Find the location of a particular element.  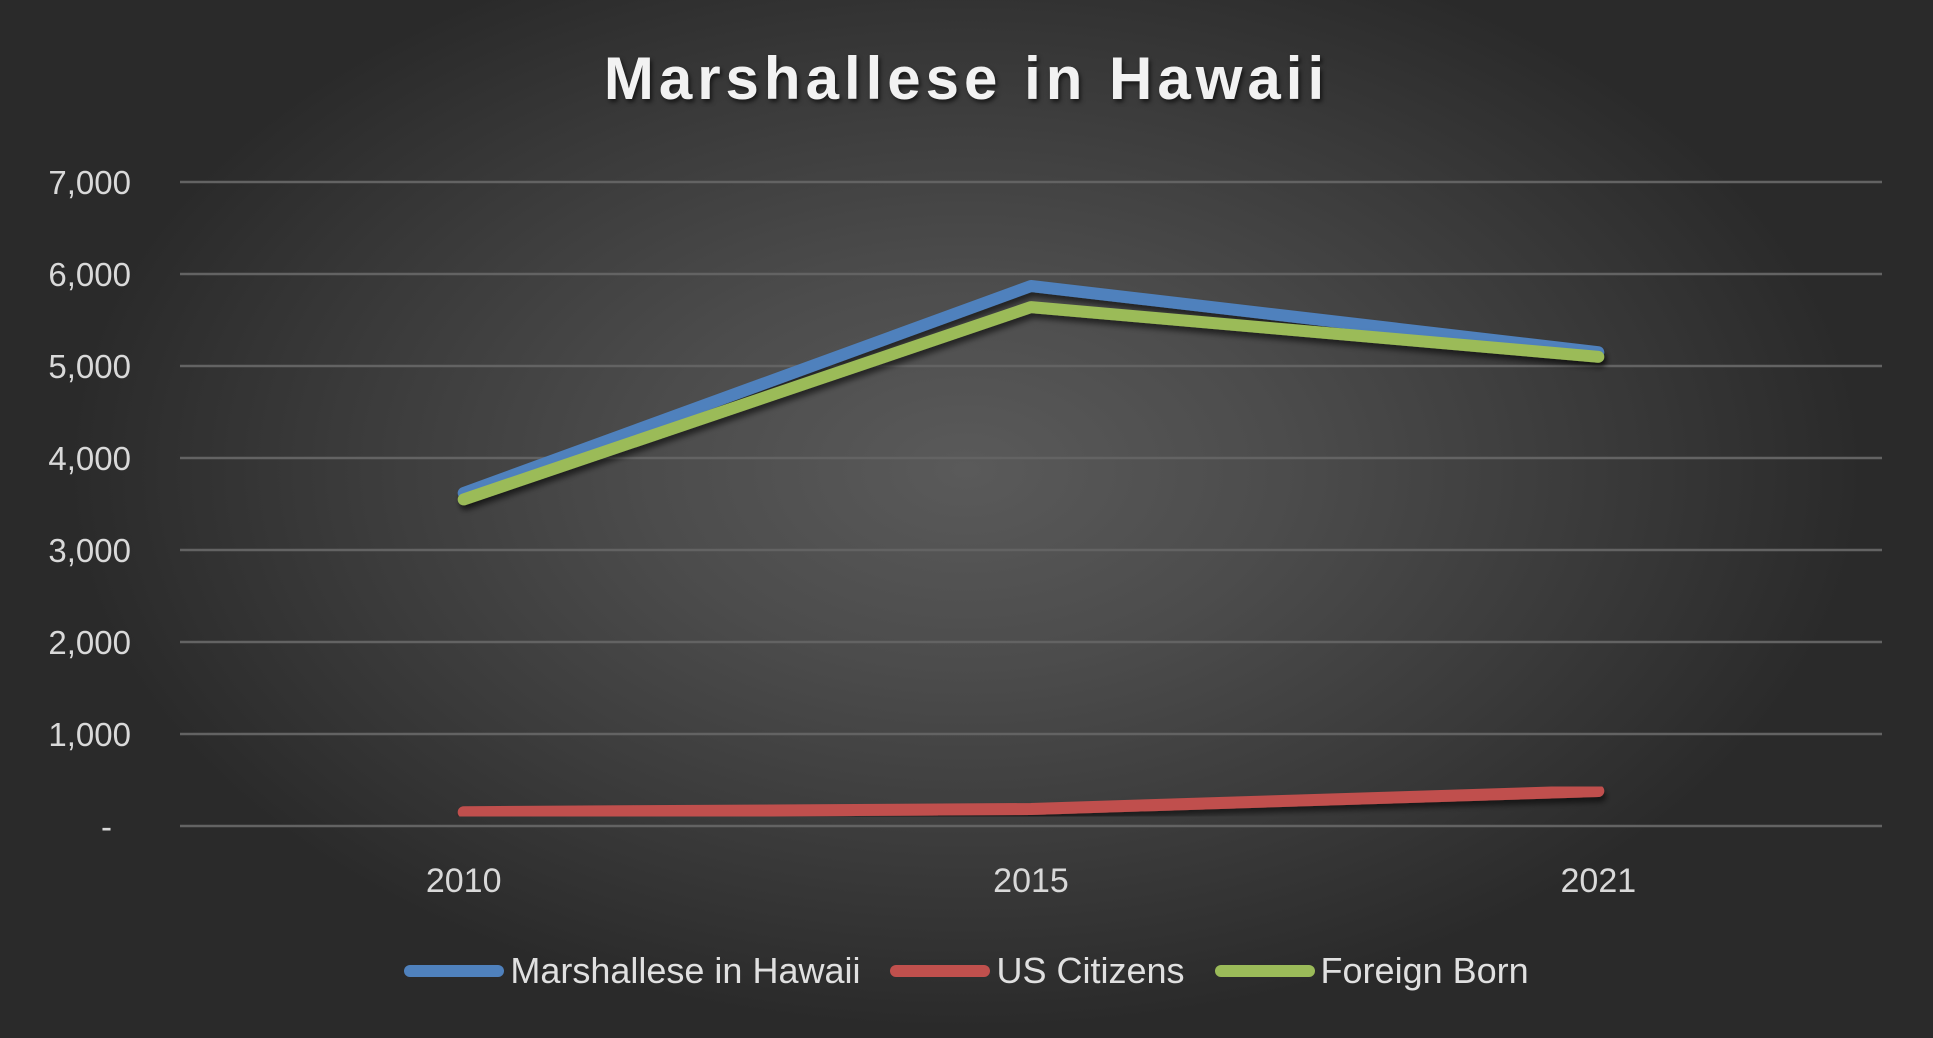

y-tick-label: 1,000 is located at coordinates (89, 734).